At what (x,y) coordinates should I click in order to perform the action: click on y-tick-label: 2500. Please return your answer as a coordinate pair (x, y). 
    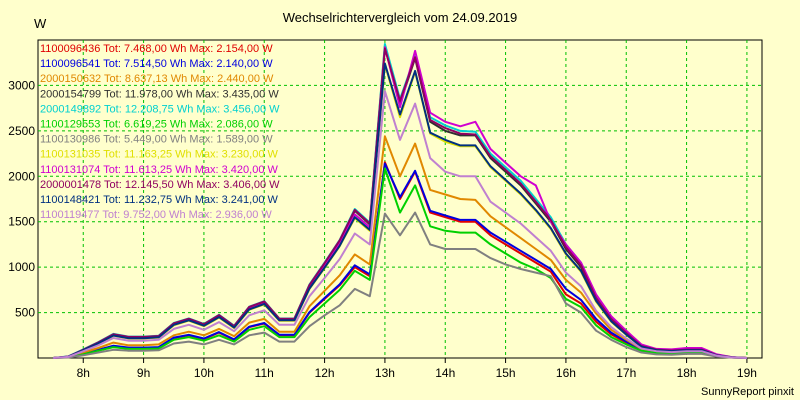
    Looking at the image, I should click on (21, 131).